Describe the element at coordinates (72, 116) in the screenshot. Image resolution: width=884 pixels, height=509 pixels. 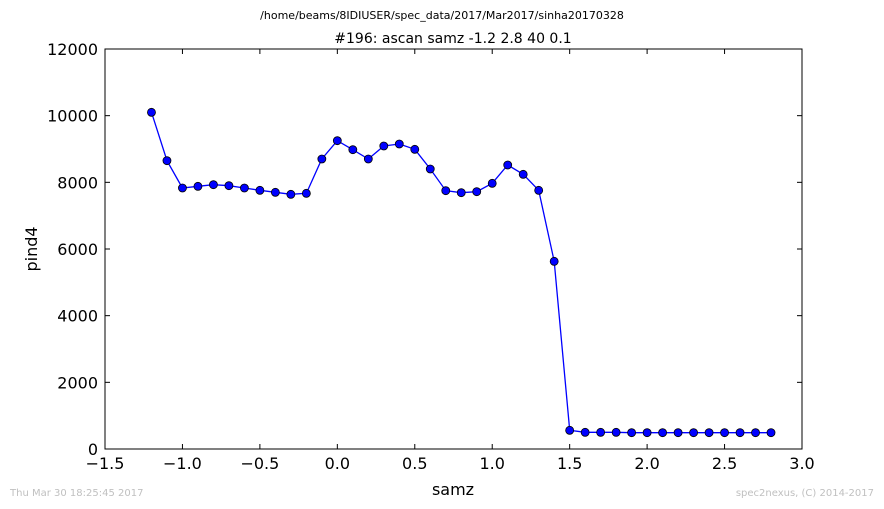
I see `y-tick-label: 10000` at that location.